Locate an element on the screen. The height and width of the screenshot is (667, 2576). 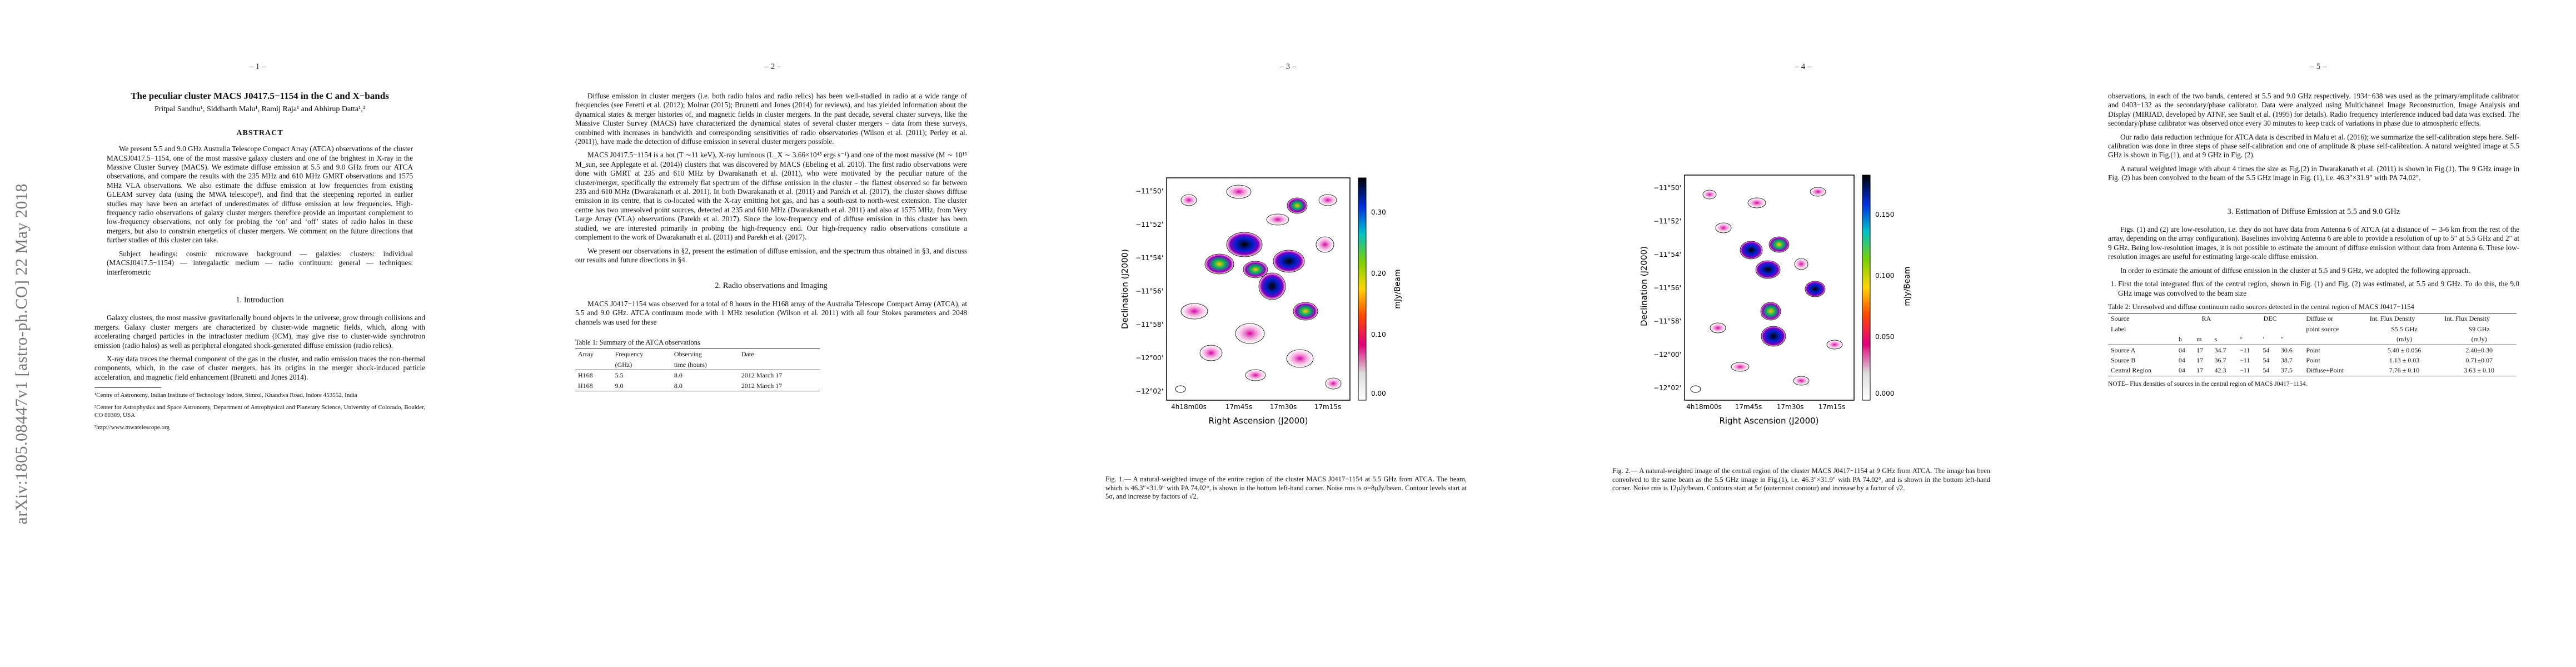
table-cell: 7.76 ± 0.10 is located at coordinates (2404, 370).